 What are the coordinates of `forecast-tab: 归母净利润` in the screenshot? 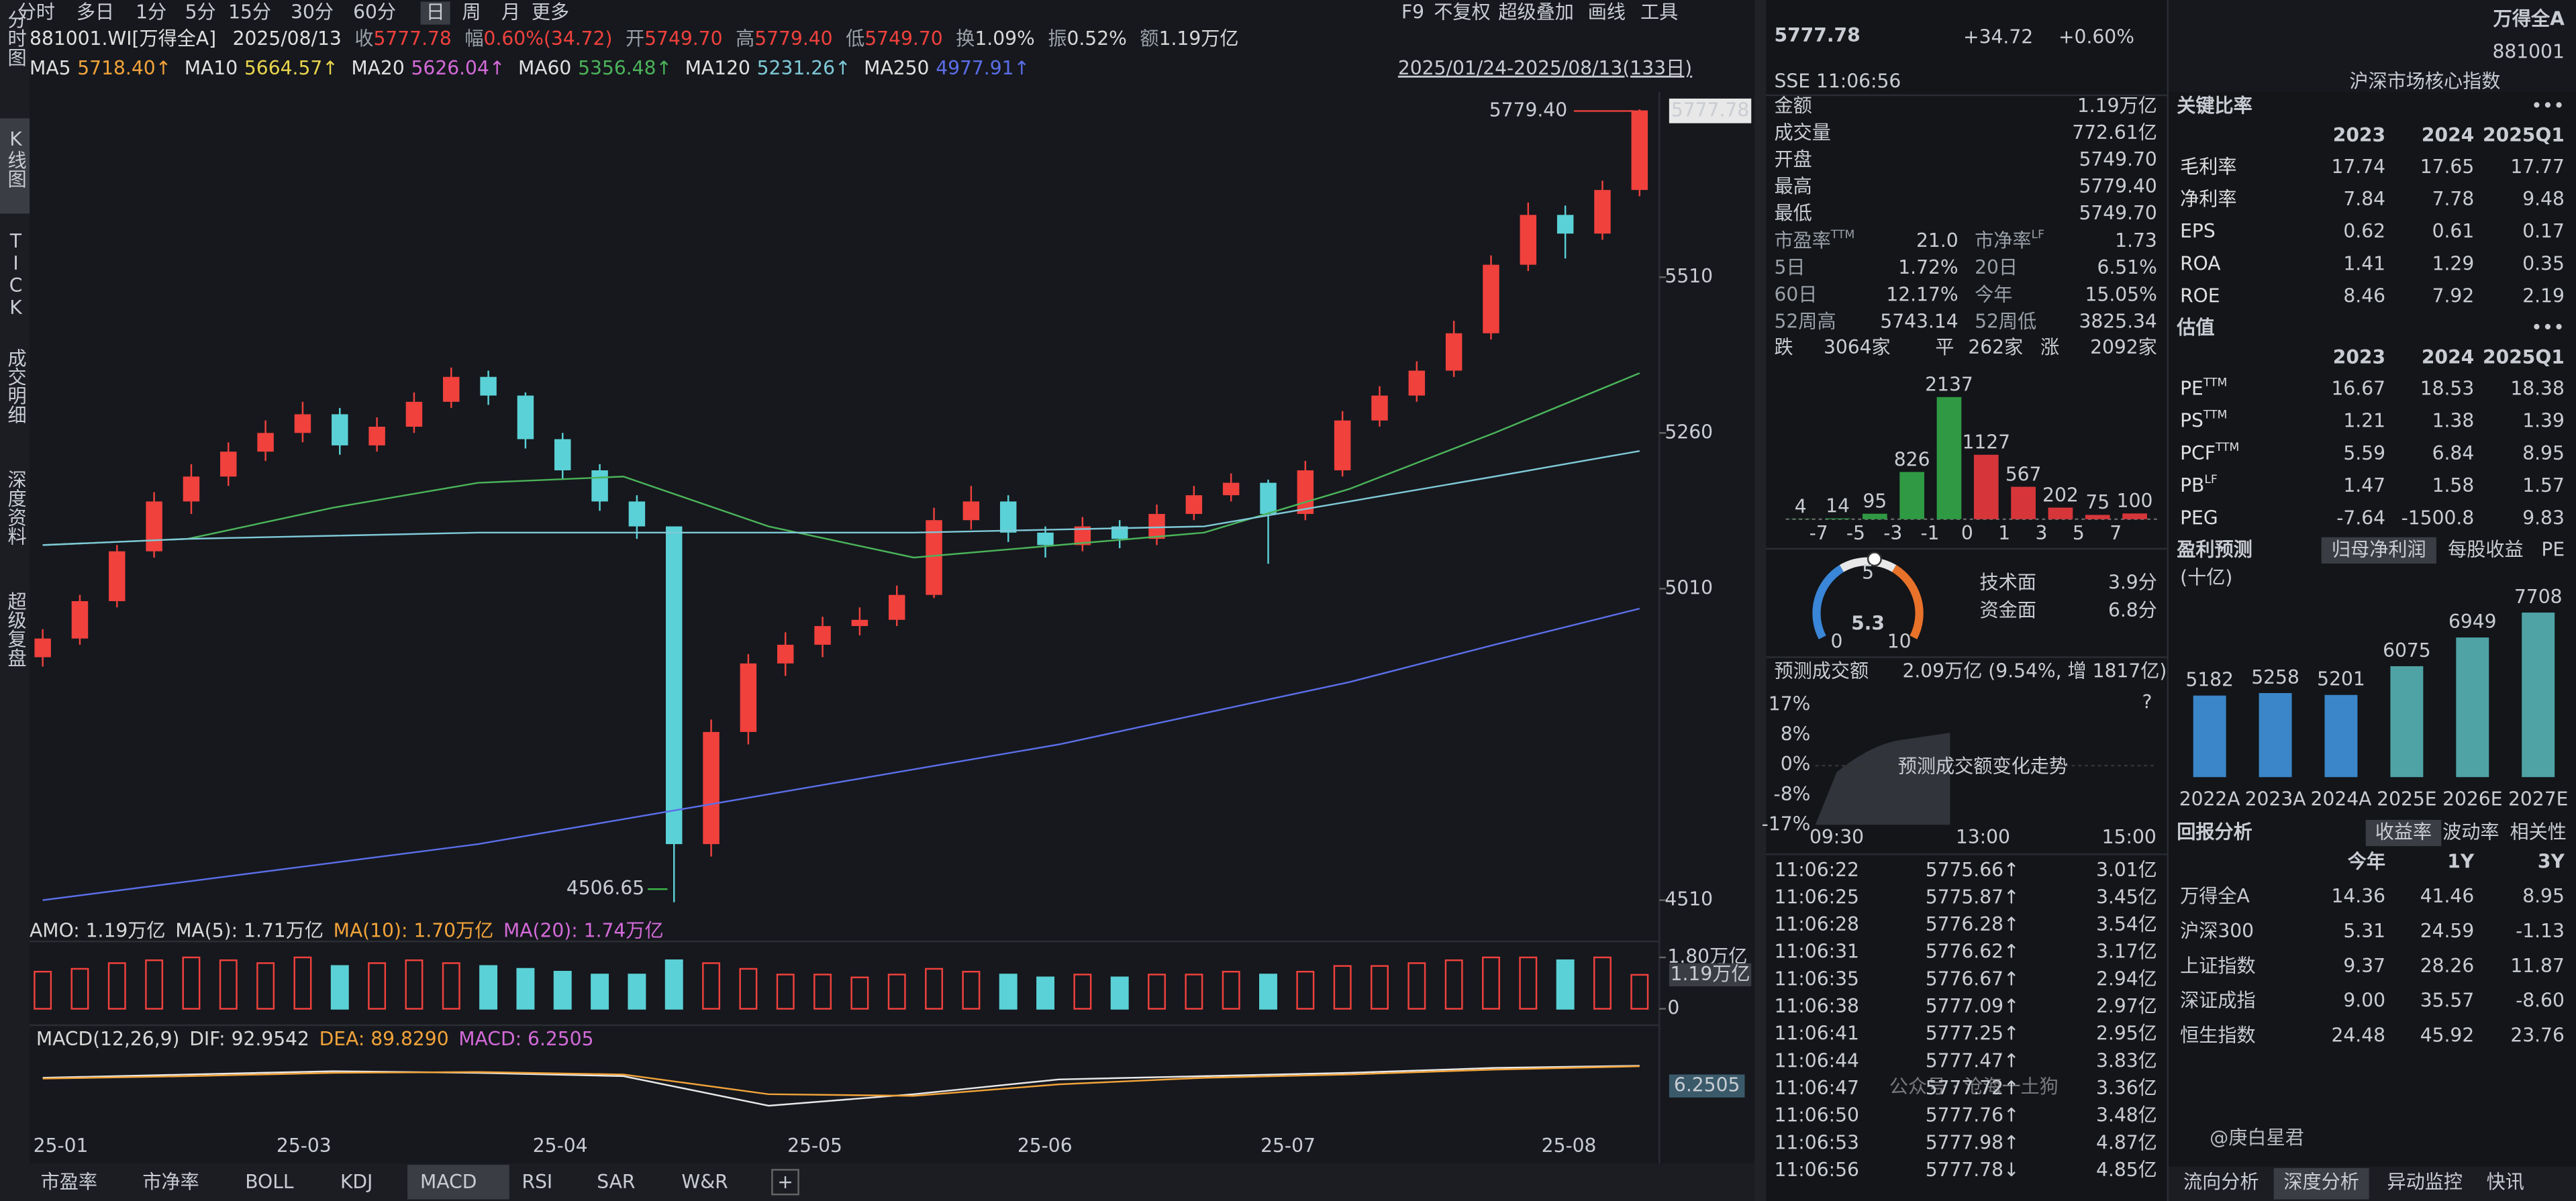 It's located at (2379, 549).